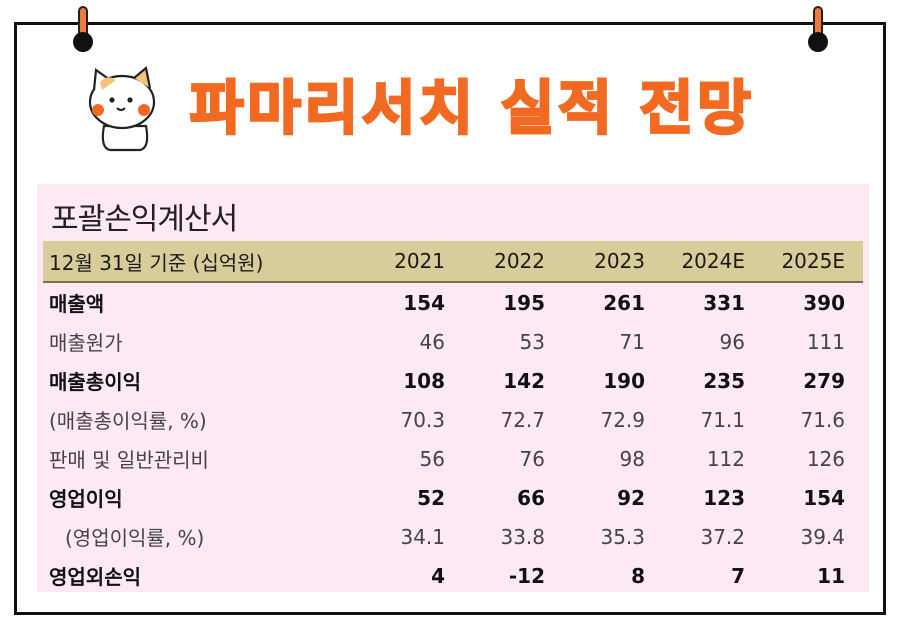 The width and height of the screenshot is (904, 631). Describe the element at coordinates (825, 458) in the screenshot. I see `row-value: 126` at that location.